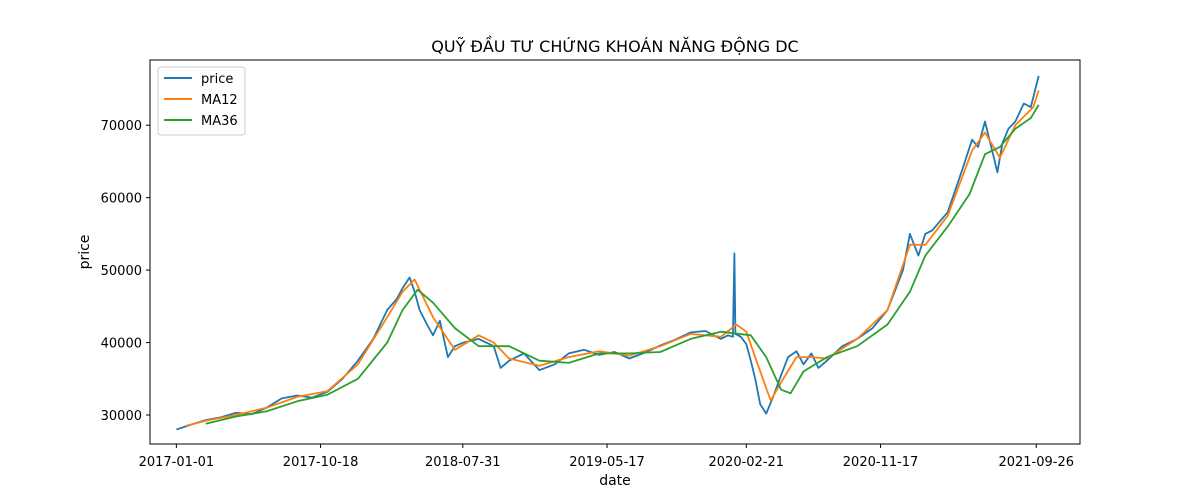  I want to click on x-tick-label: 2019-05-17, so click(607, 462).